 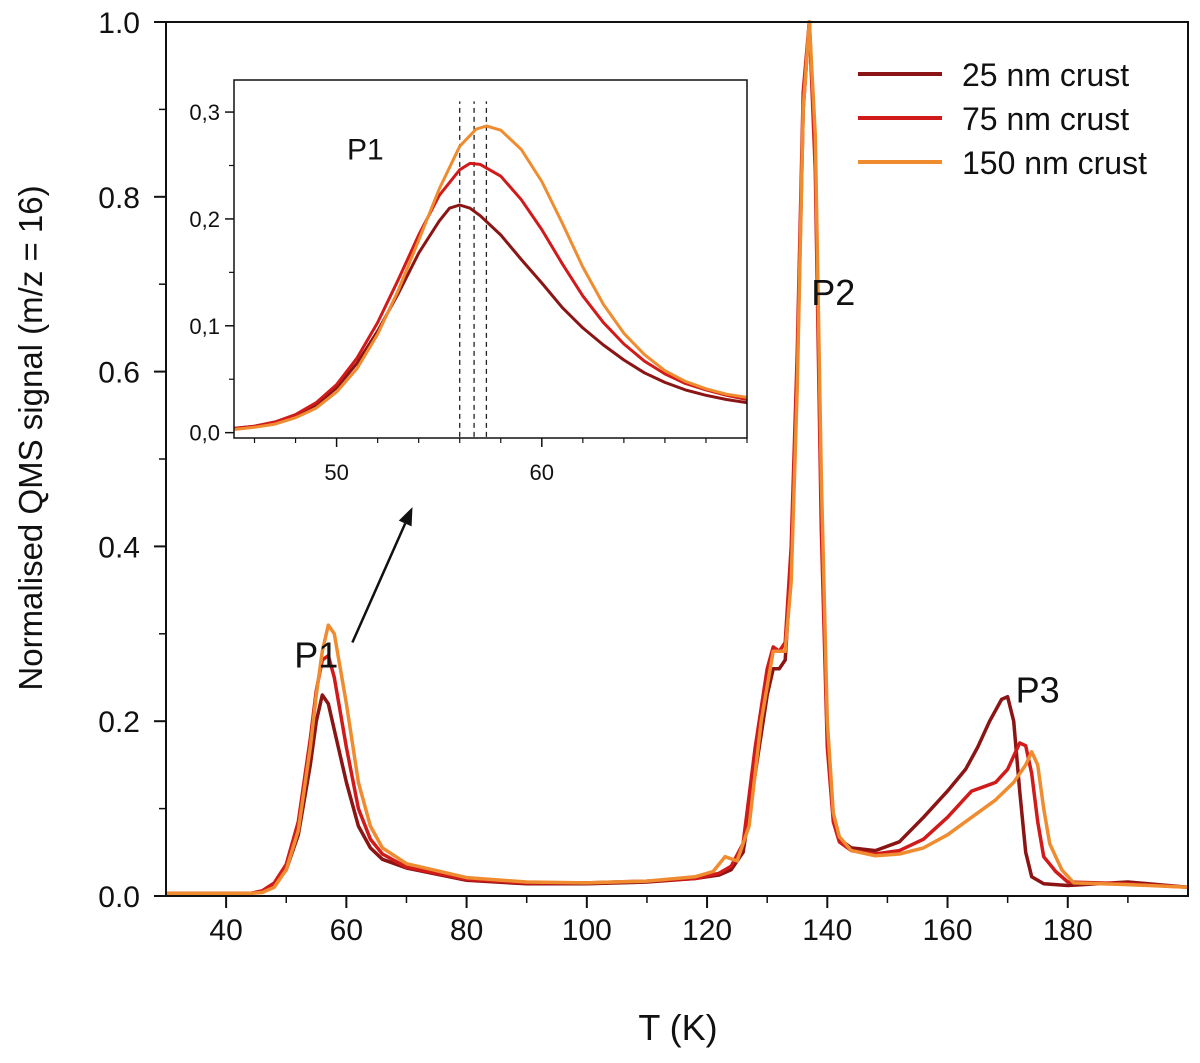 What do you see at coordinates (204, 112) in the screenshot?
I see `inset-y-tick-label-3: 0,3` at bounding box center [204, 112].